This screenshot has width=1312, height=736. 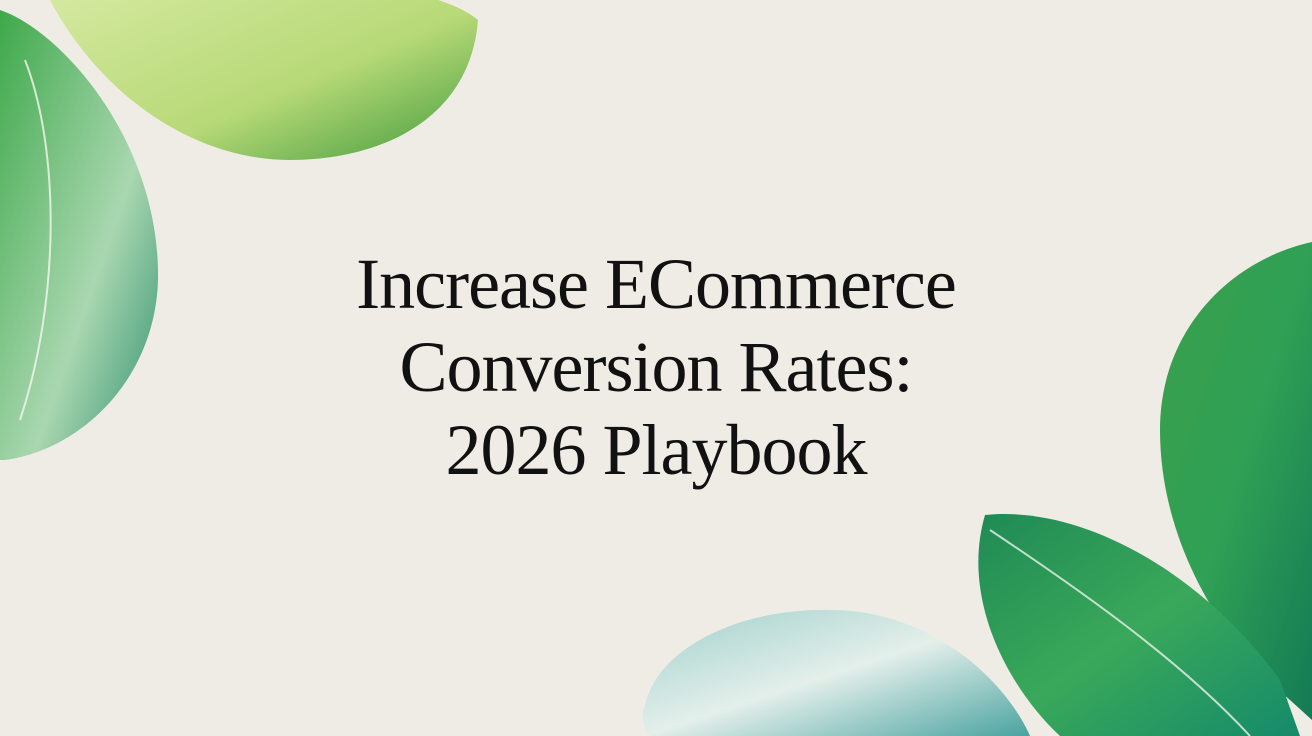 I want to click on leaf-top-left, so click(x=263, y=80).